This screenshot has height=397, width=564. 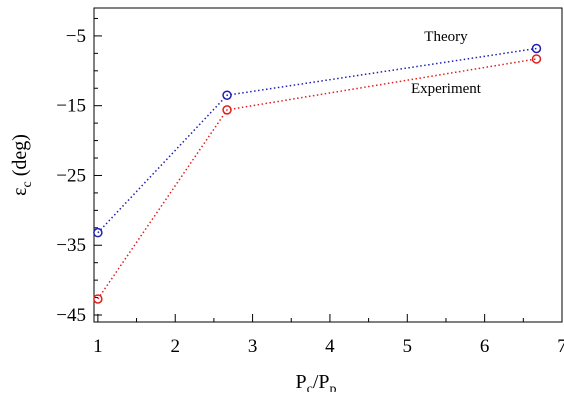 I want to click on series-annotation-experiment: Experiment, so click(x=446, y=89).